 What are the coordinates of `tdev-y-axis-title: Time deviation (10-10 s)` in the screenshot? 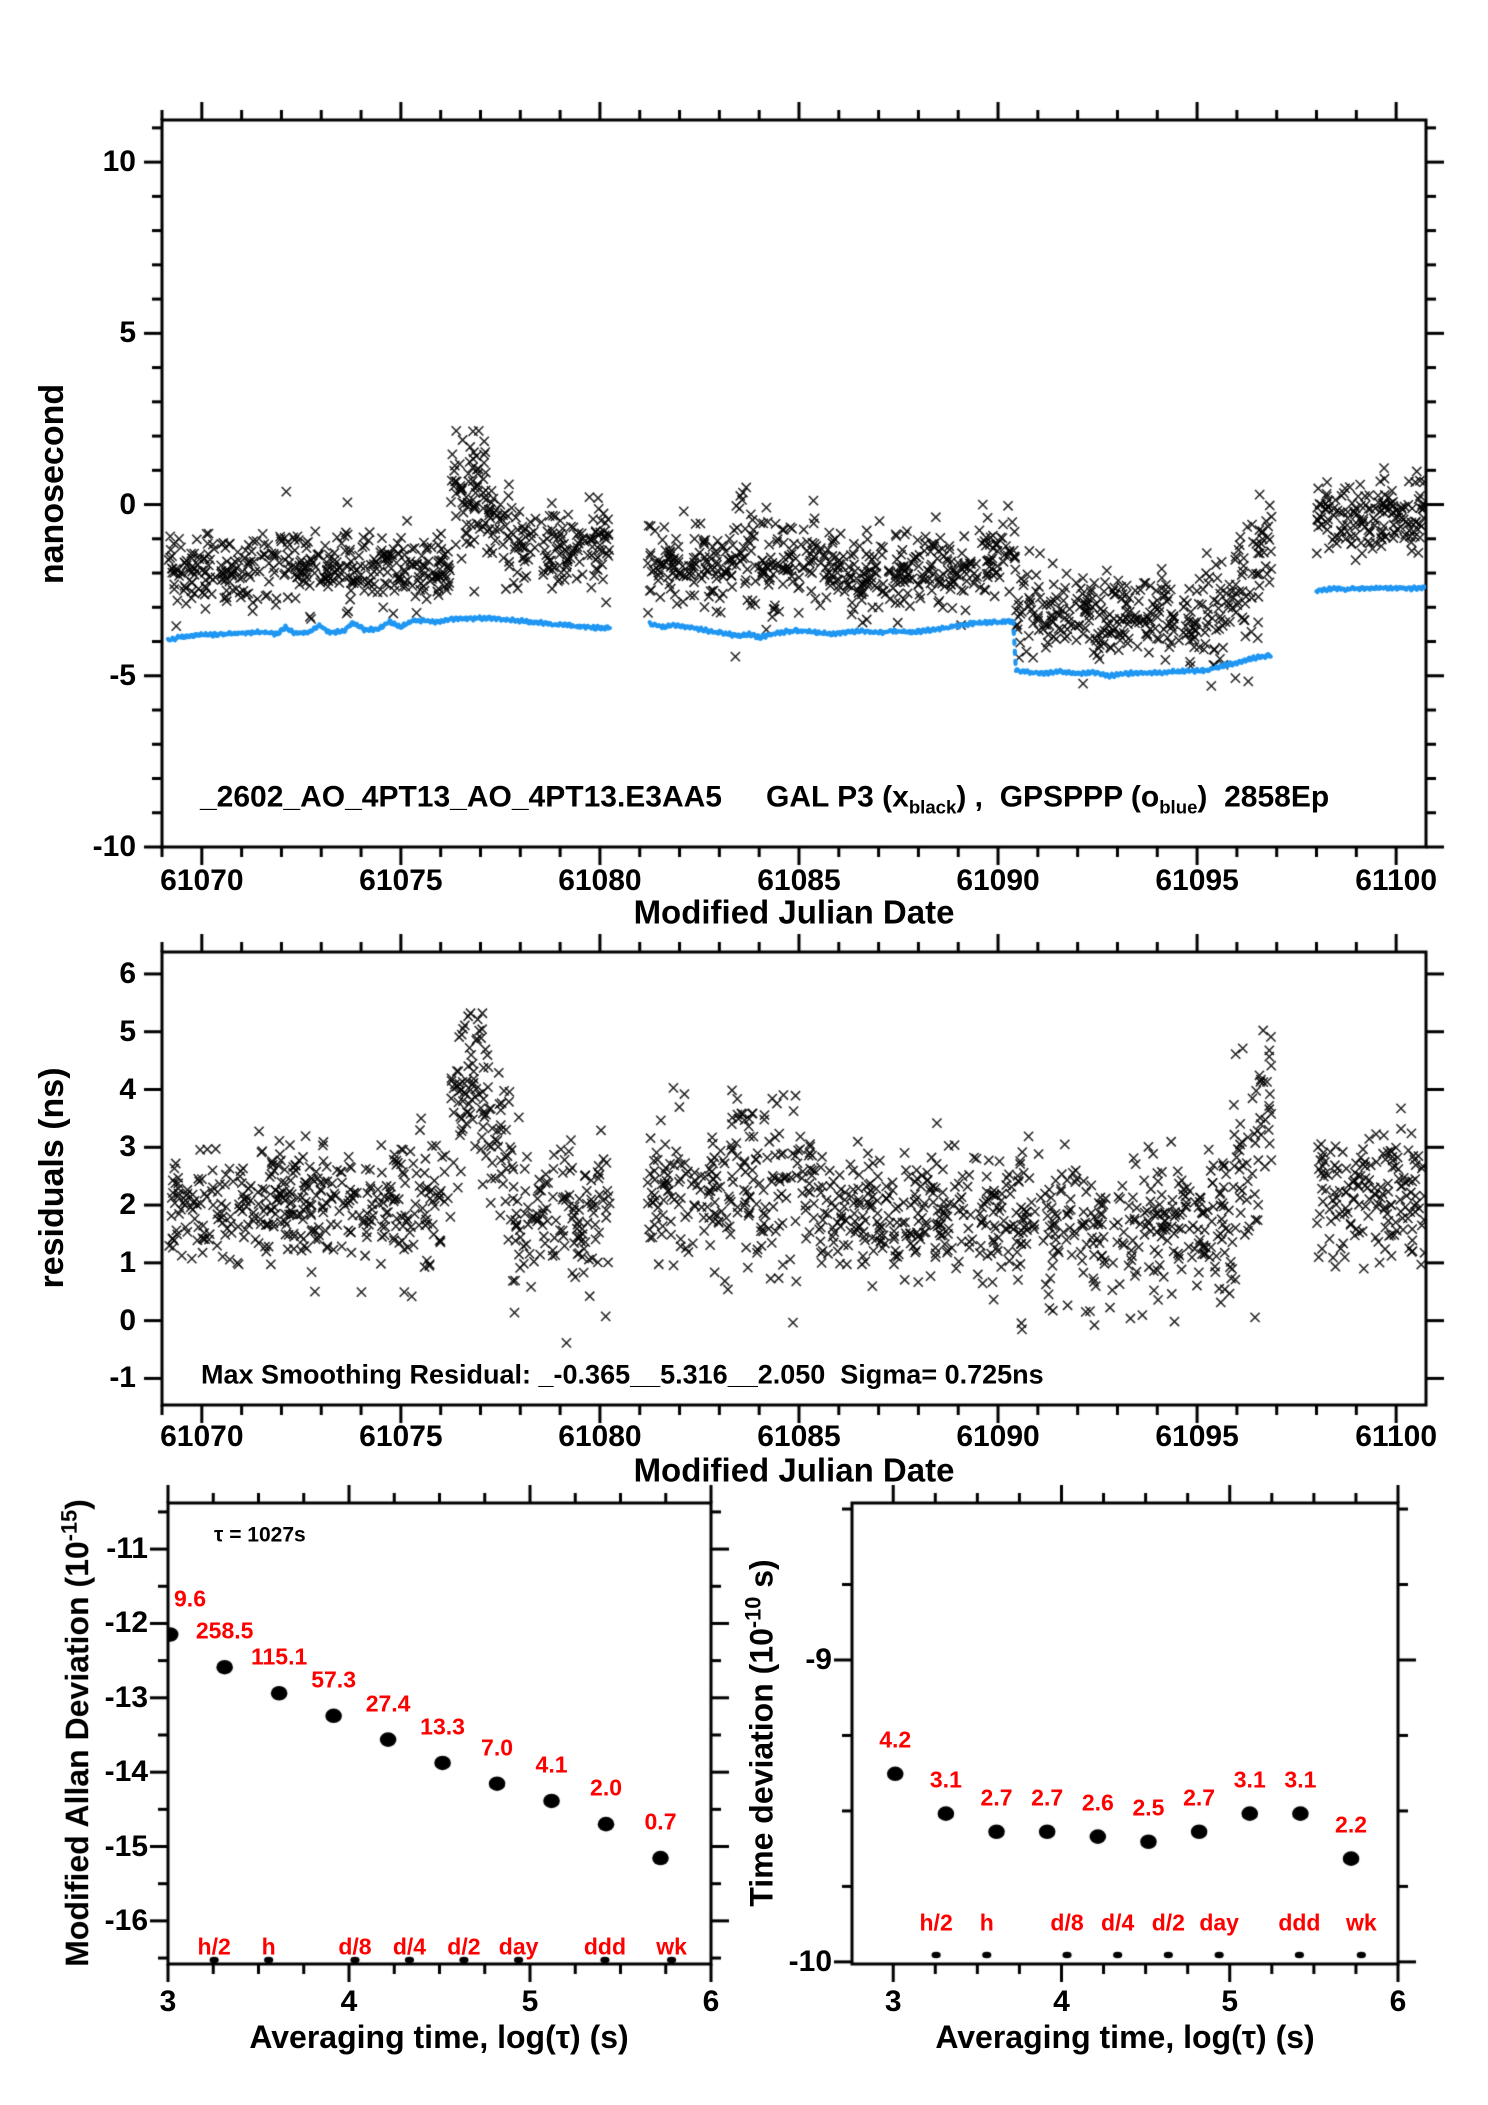 It's located at (760, 1733).